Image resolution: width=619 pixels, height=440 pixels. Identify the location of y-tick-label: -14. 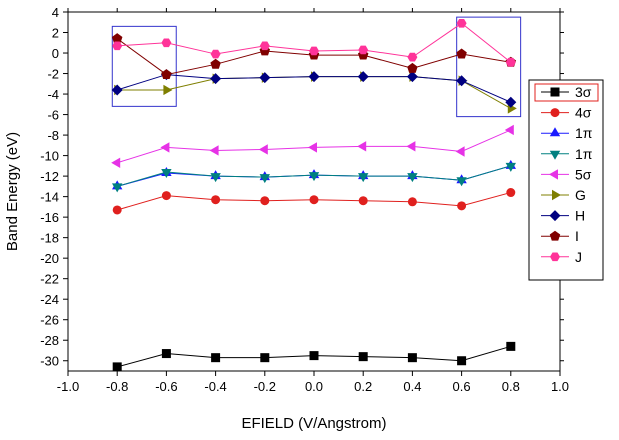
(49, 197).